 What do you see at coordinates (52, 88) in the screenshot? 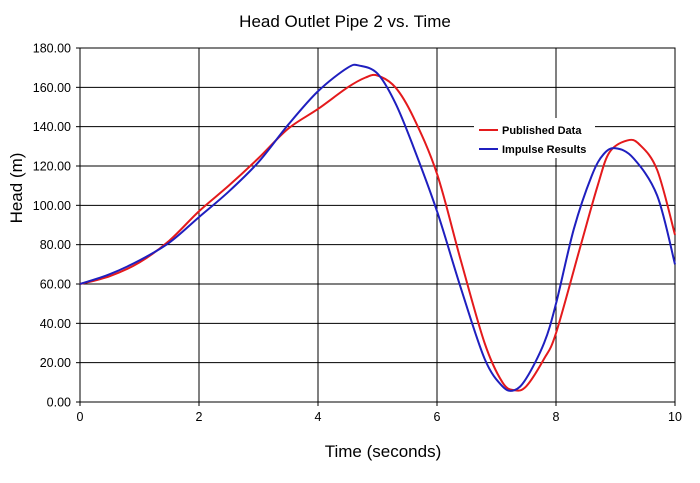
I see `y-tick-label: 160.00` at bounding box center [52, 88].